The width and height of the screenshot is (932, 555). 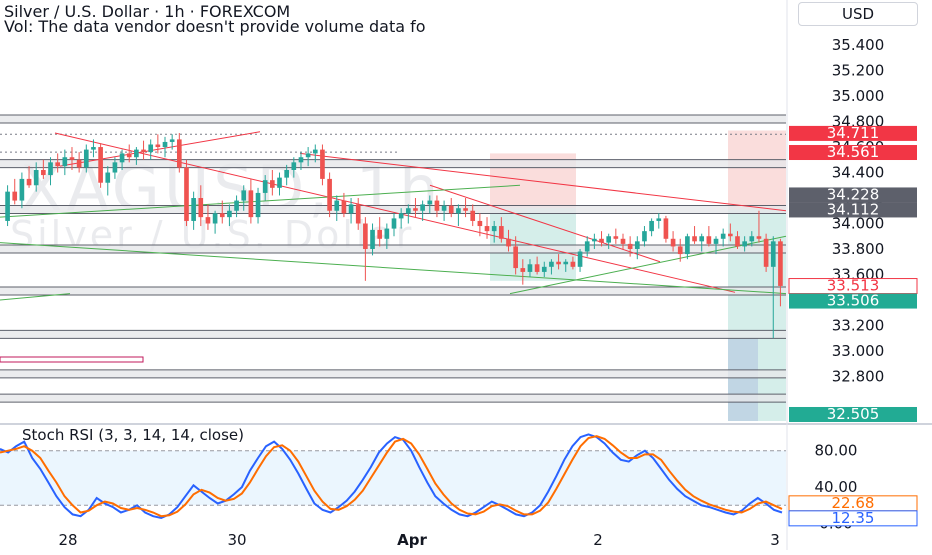 What do you see at coordinates (853, 301) in the screenshot?
I see `price-label-text: 33.506` at bounding box center [853, 301].